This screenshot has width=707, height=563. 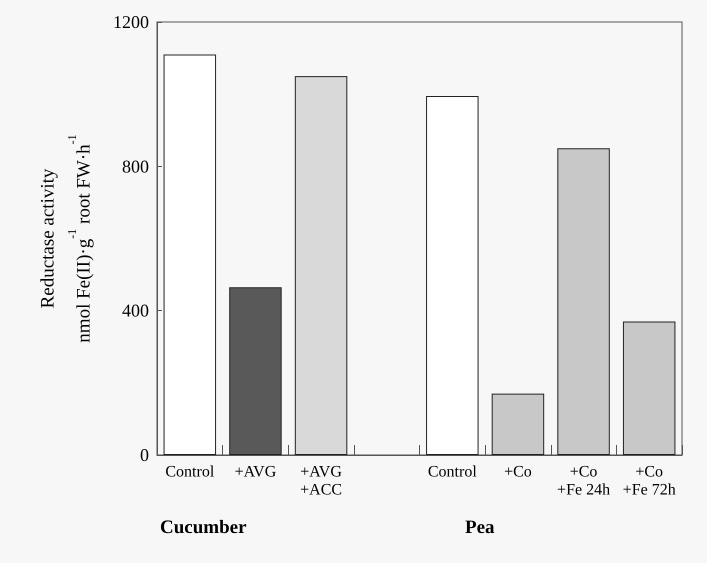 I want to click on text: Cucumber, so click(x=204, y=527).